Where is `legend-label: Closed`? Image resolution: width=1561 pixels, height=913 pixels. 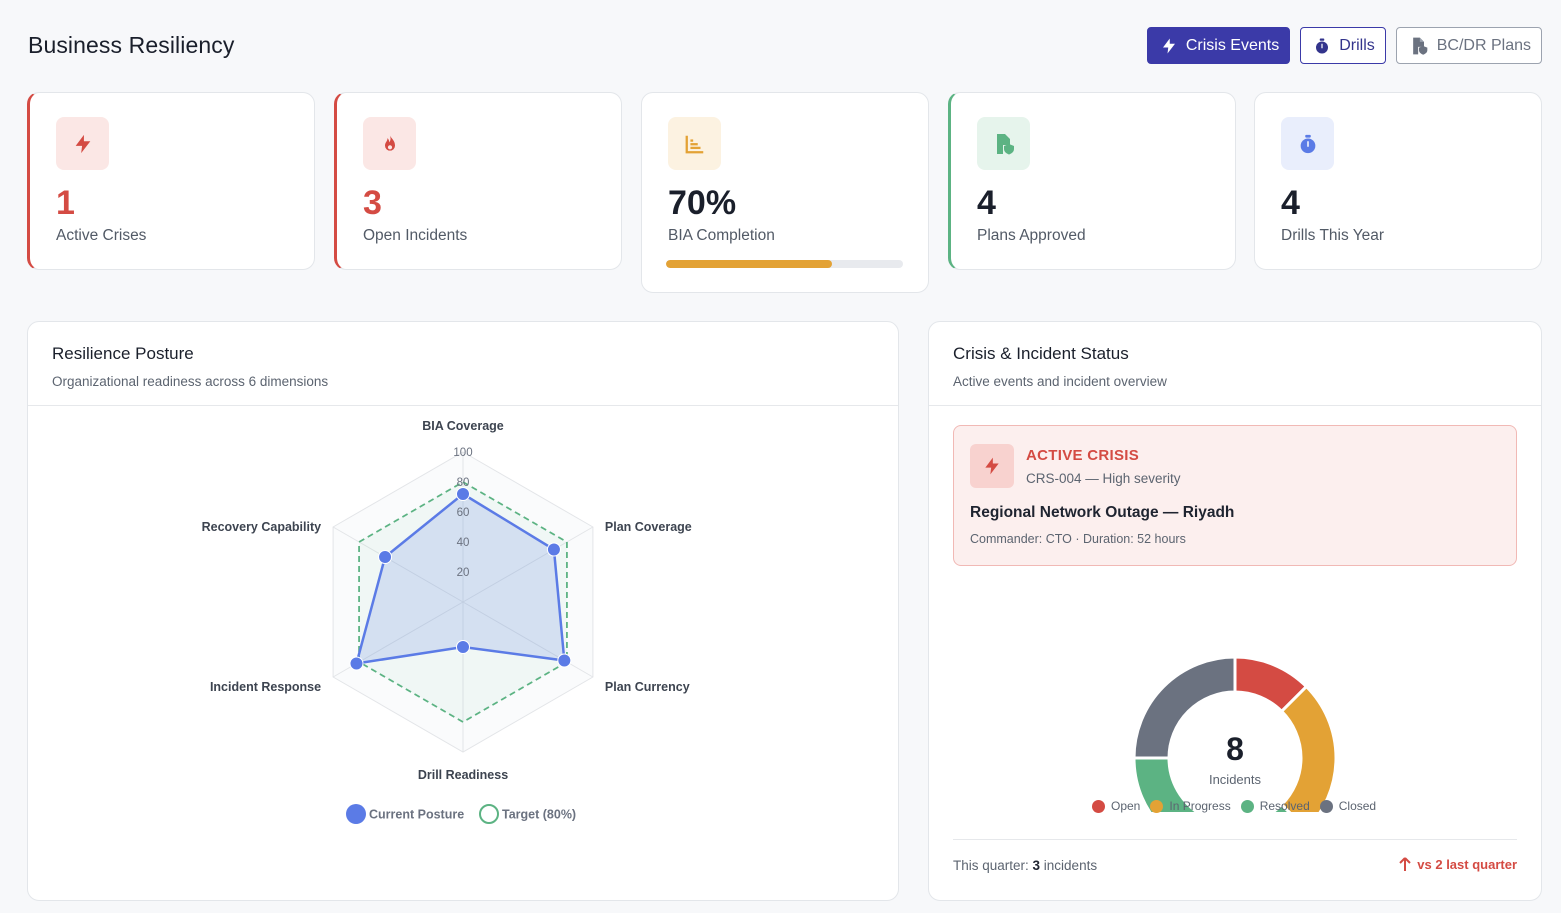
legend-label: Closed is located at coordinates (1357, 806).